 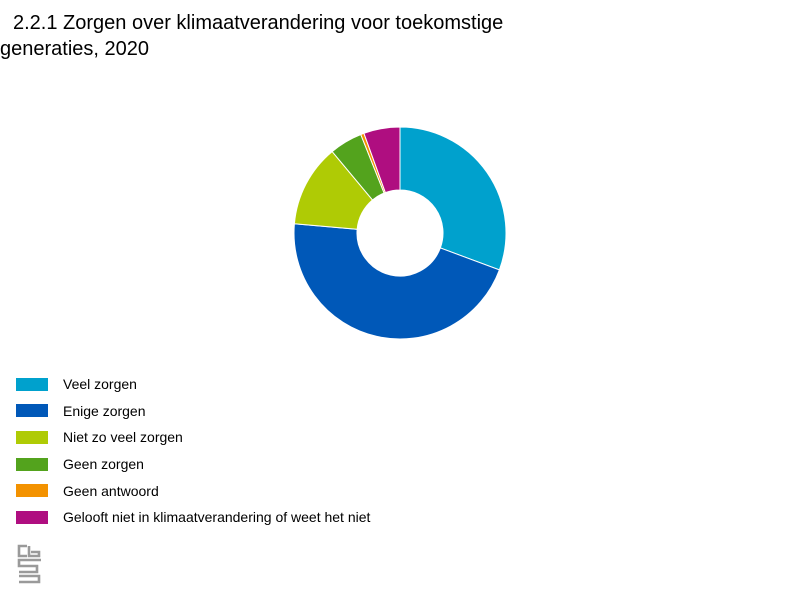 What do you see at coordinates (104, 410) in the screenshot?
I see `legend-label: Enige zorgen` at bounding box center [104, 410].